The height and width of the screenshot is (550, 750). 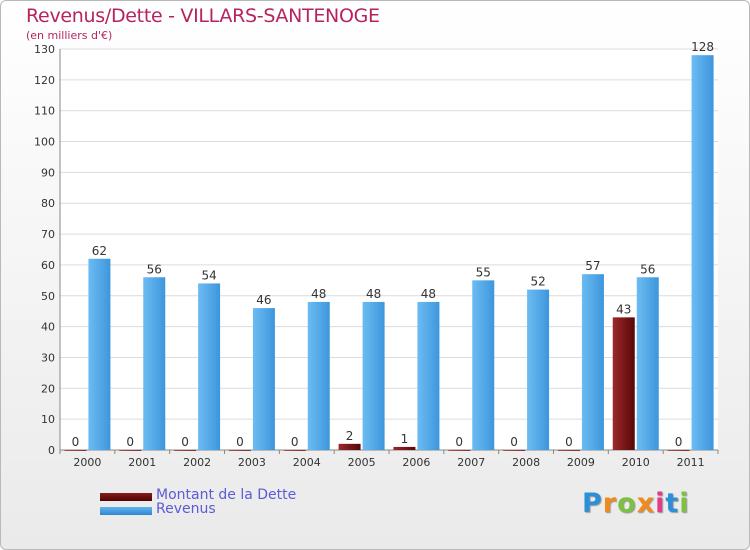 I want to click on chart-subtitle: (en milliers d'€), so click(x=69, y=35).